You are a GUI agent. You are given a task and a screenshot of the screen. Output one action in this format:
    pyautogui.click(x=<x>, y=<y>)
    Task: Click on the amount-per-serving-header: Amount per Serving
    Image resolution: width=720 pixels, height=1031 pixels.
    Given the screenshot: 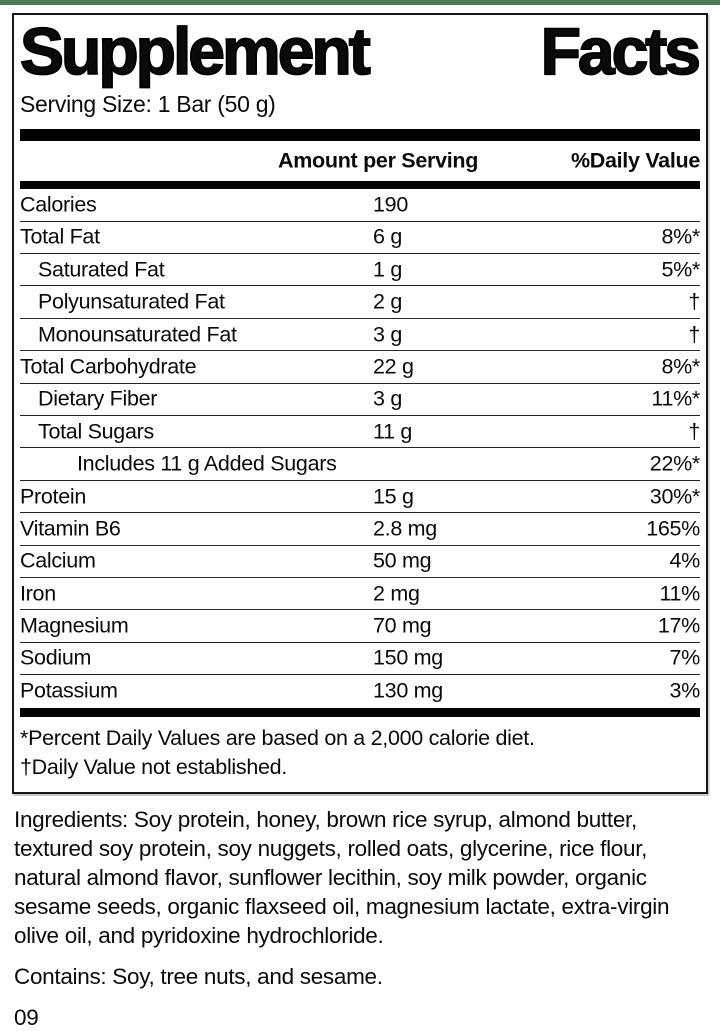 What is the action you would take?
    pyautogui.click(x=378, y=160)
    